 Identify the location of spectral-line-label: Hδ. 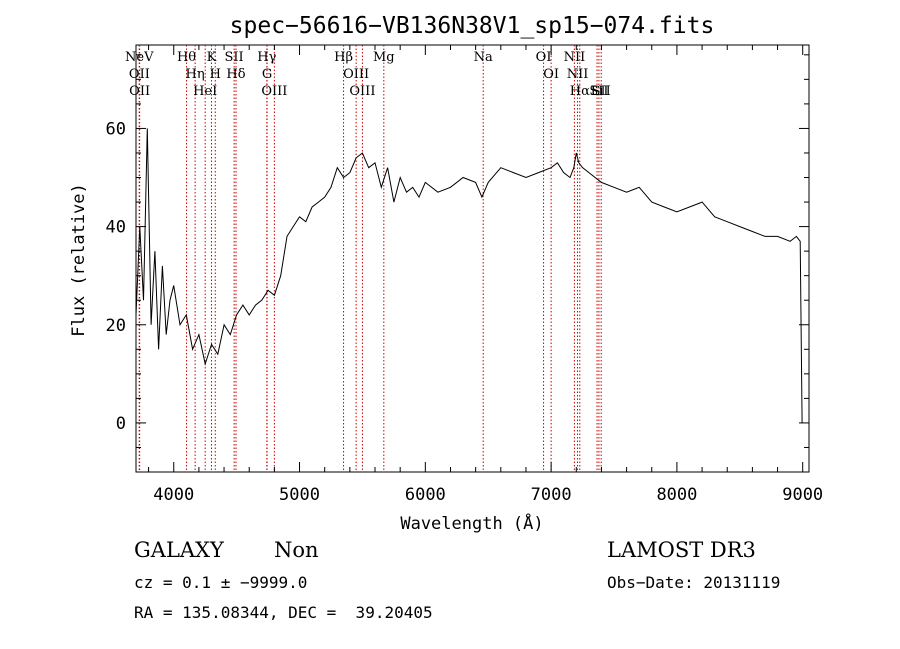
(235, 74).